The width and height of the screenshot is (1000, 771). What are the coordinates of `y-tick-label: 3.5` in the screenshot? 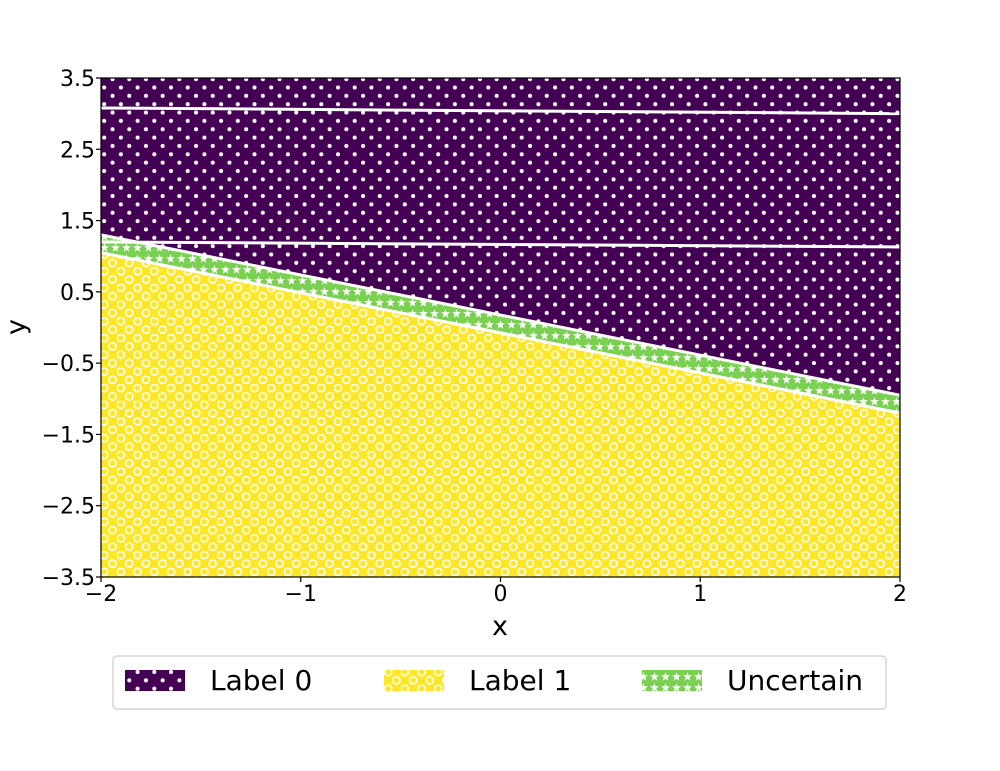 It's located at (77, 79).